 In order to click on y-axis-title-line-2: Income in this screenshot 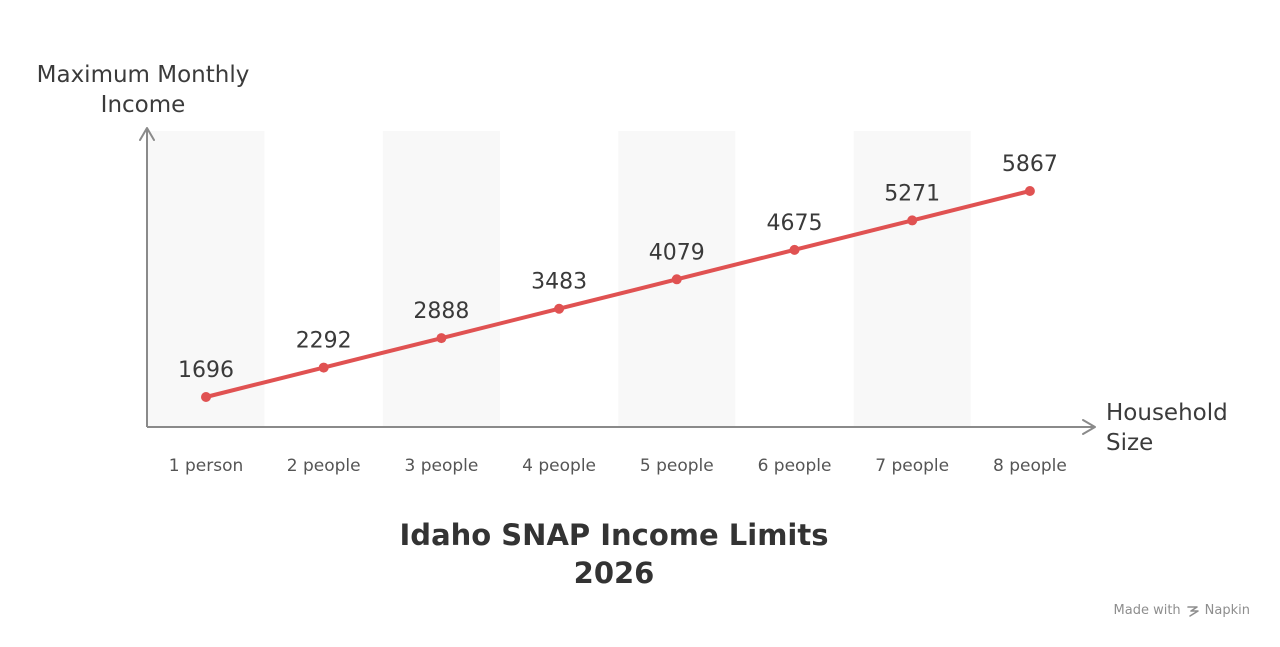, I will do `click(143, 105)`.